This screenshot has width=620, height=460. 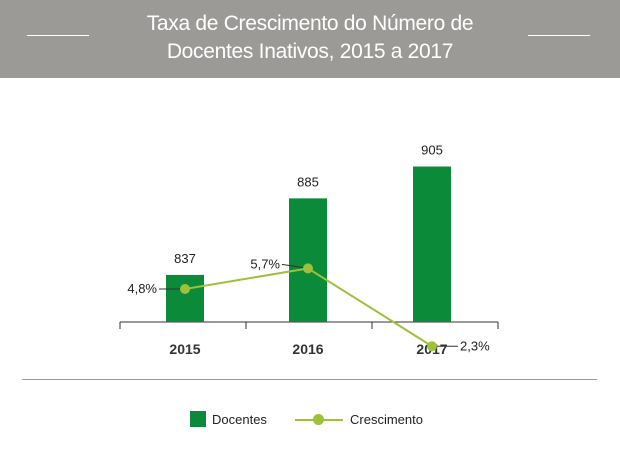 What do you see at coordinates (432, 150) in the screenshot?
I see `bar-value-label-2017: 905` at bounding box center [432, 150].